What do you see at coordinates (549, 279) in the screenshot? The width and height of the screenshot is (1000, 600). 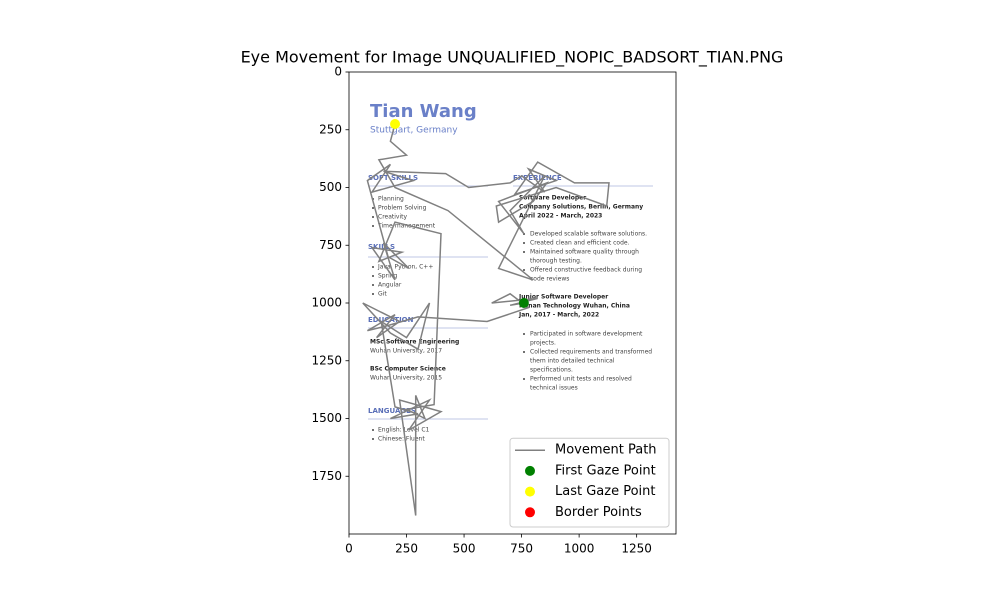 I see `resume-text: code reviews` at bounding box center [549, 279].